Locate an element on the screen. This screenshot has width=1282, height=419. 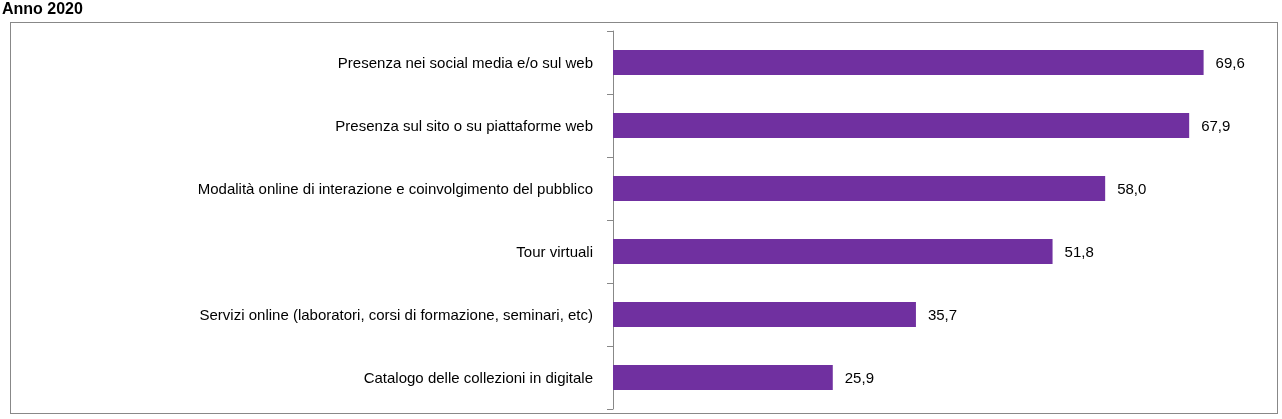
data-label: 58,0 is located at coordinates (1132, 188).